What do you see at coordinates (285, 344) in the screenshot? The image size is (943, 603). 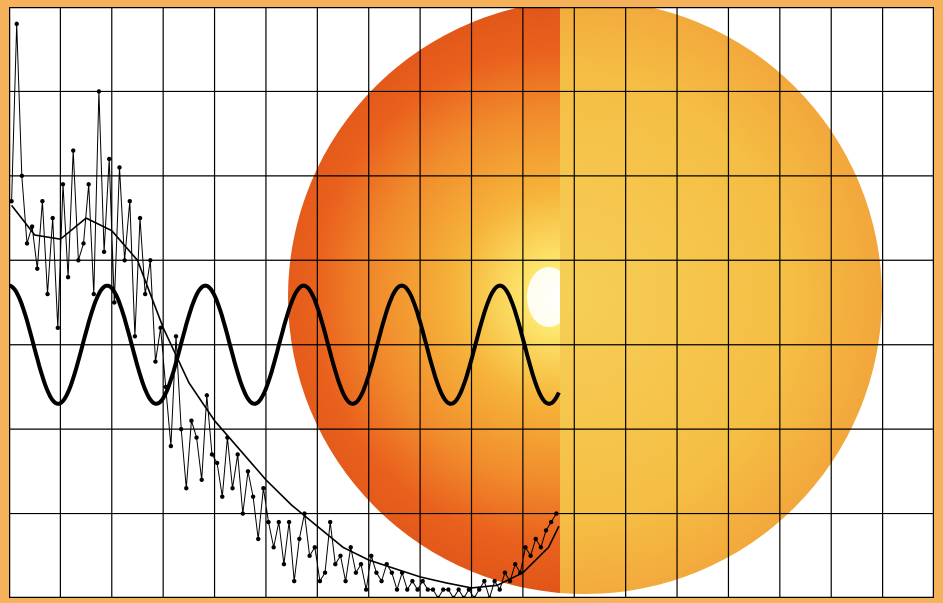 I see `sine-series-line` at bounding box center [285, 344].